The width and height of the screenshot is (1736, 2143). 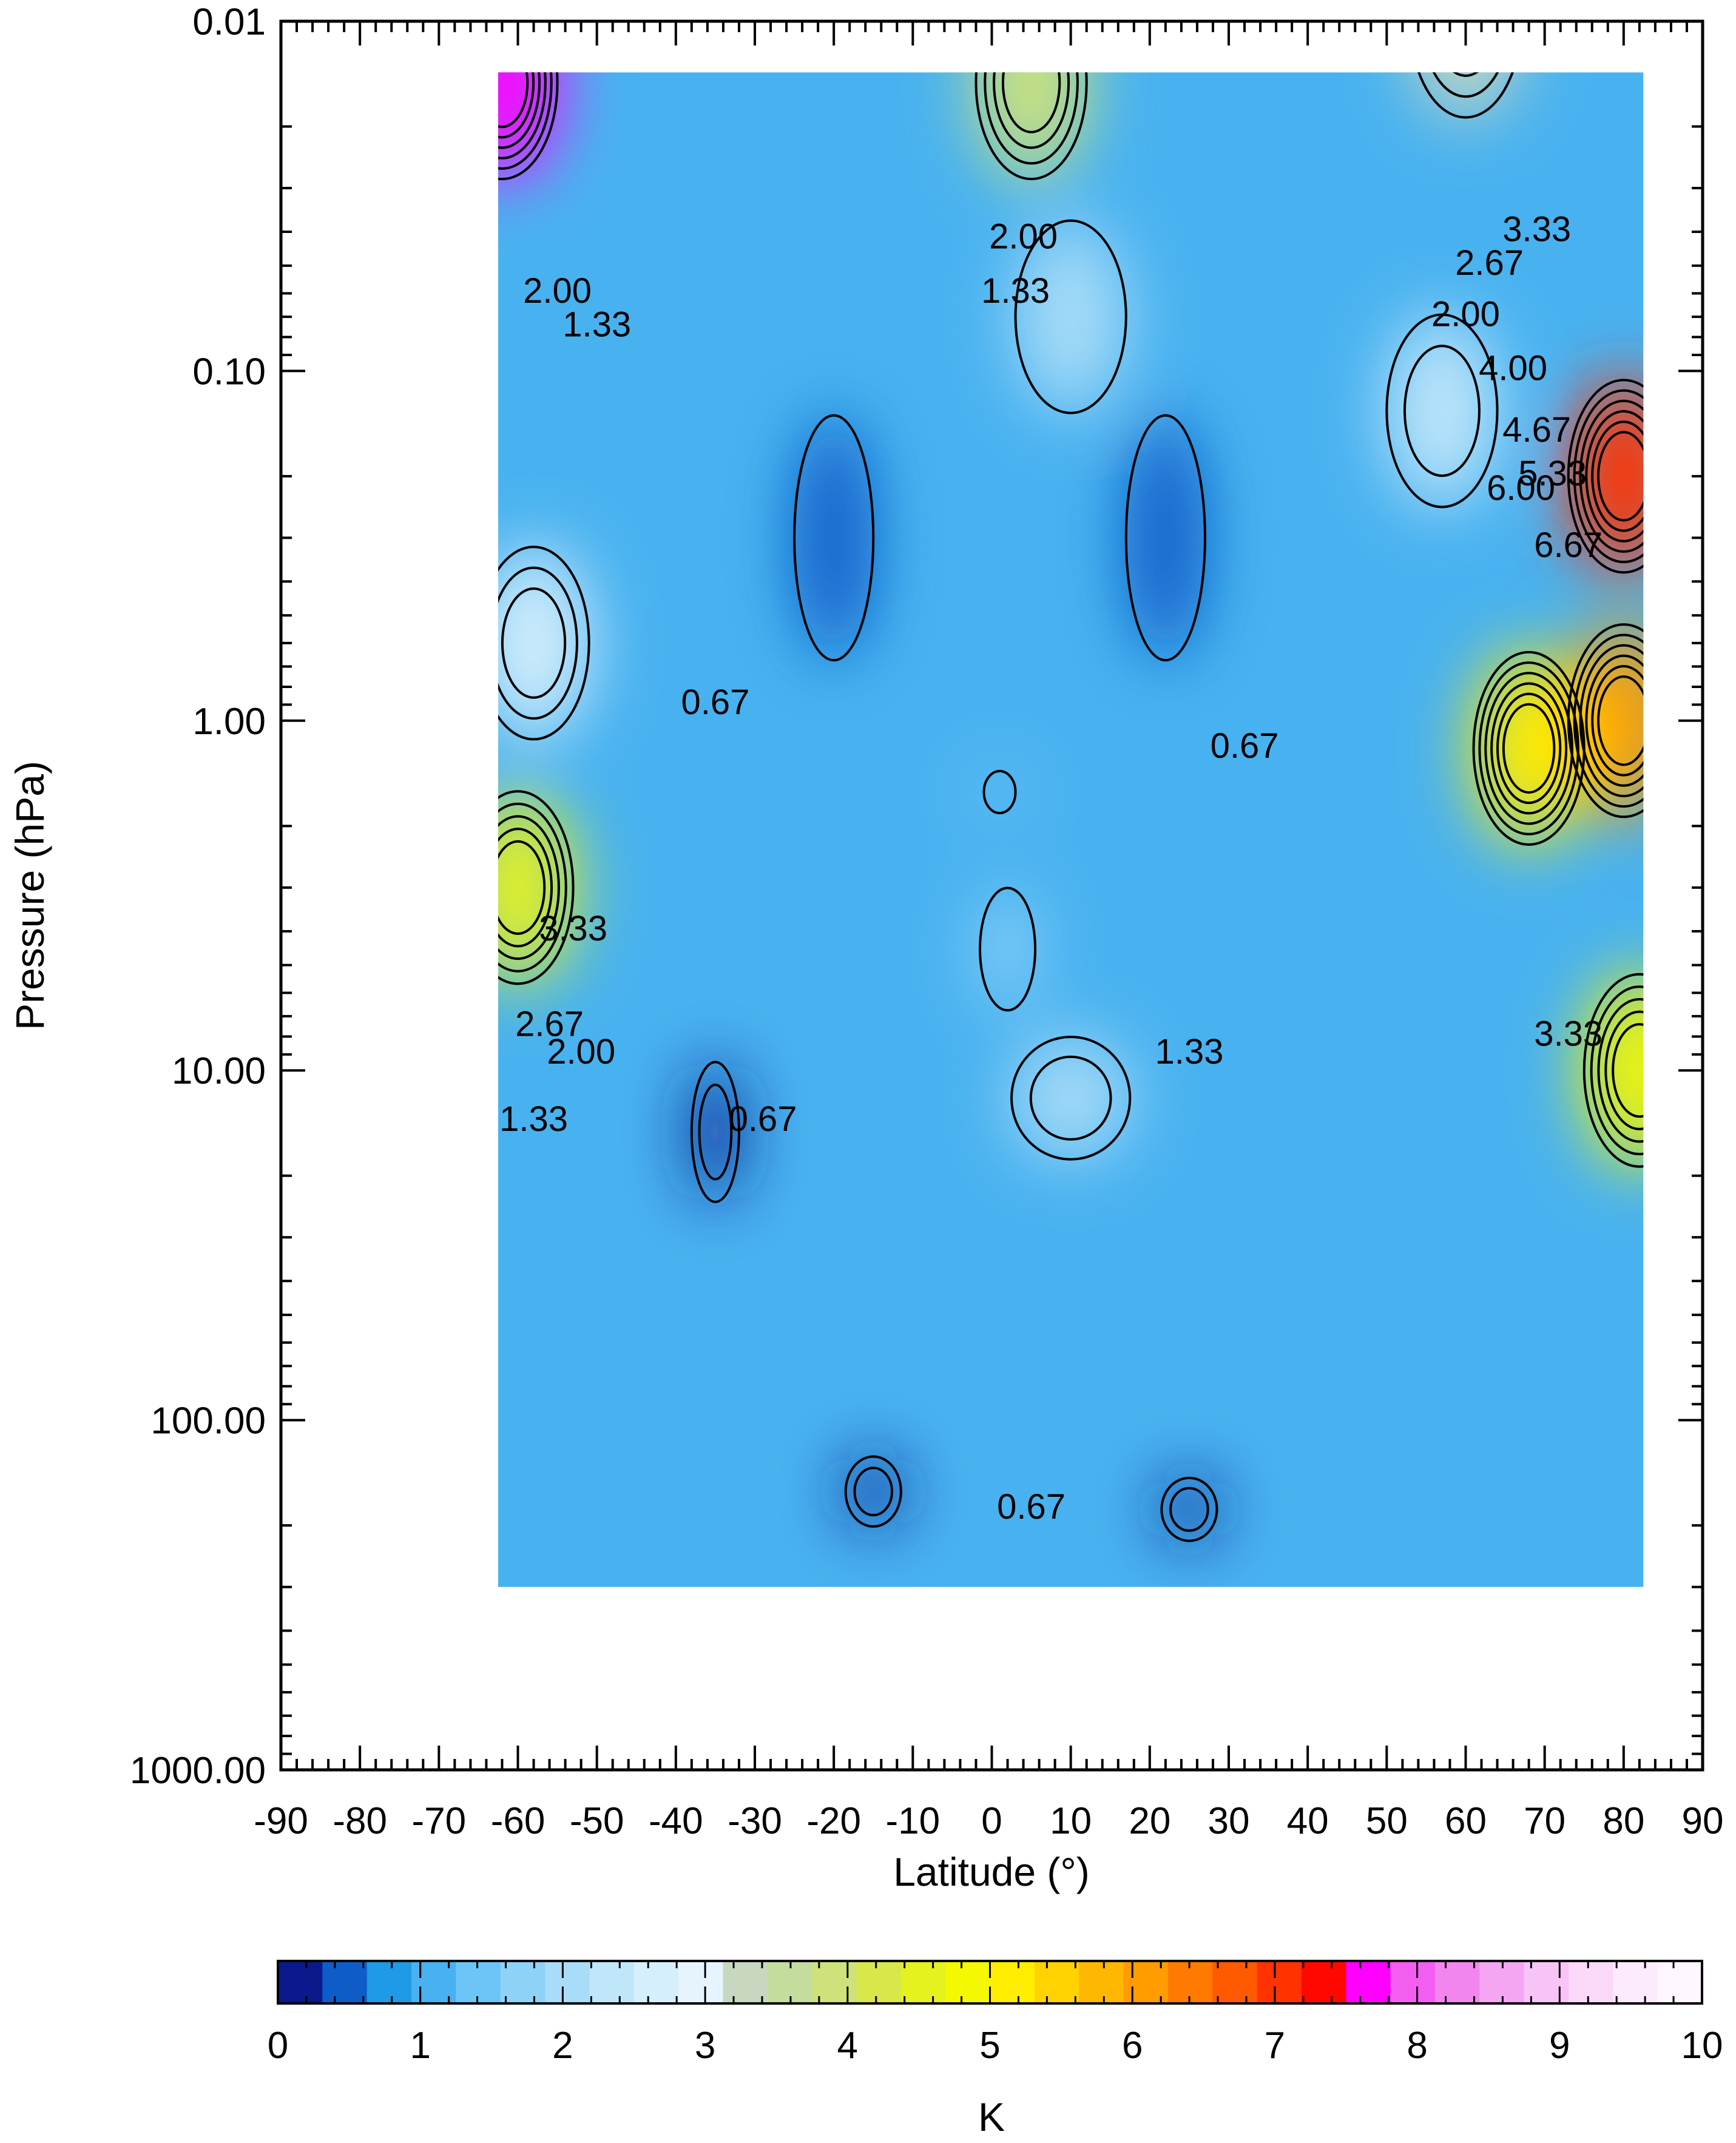 I want to click on colorbar-tick-label: 8, so click(x=1417, y=2046).